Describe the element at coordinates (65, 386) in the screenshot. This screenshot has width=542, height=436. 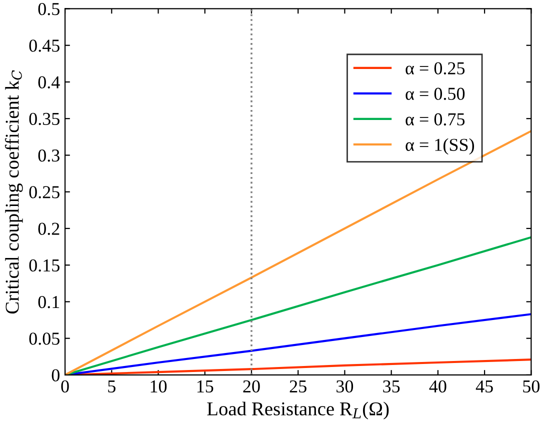
I see `x-tick-label: 0` at that location.